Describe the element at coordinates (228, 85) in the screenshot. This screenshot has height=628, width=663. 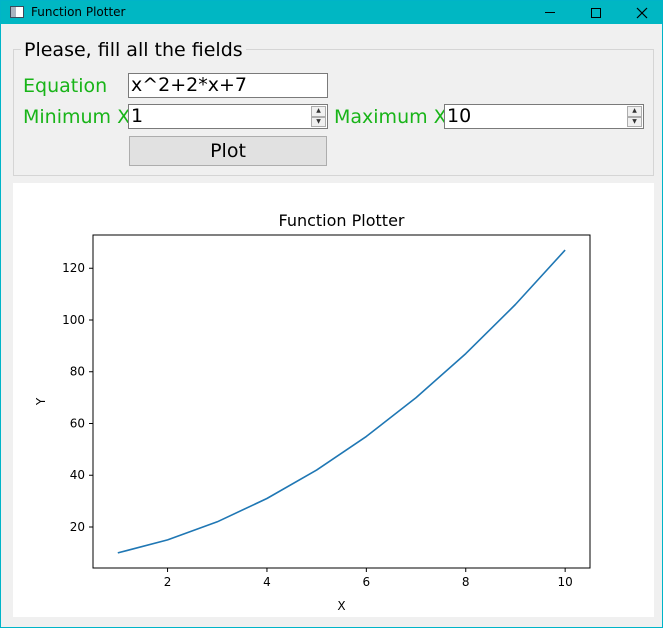
I see `equation-input: x^2+2*x+7` at that location.